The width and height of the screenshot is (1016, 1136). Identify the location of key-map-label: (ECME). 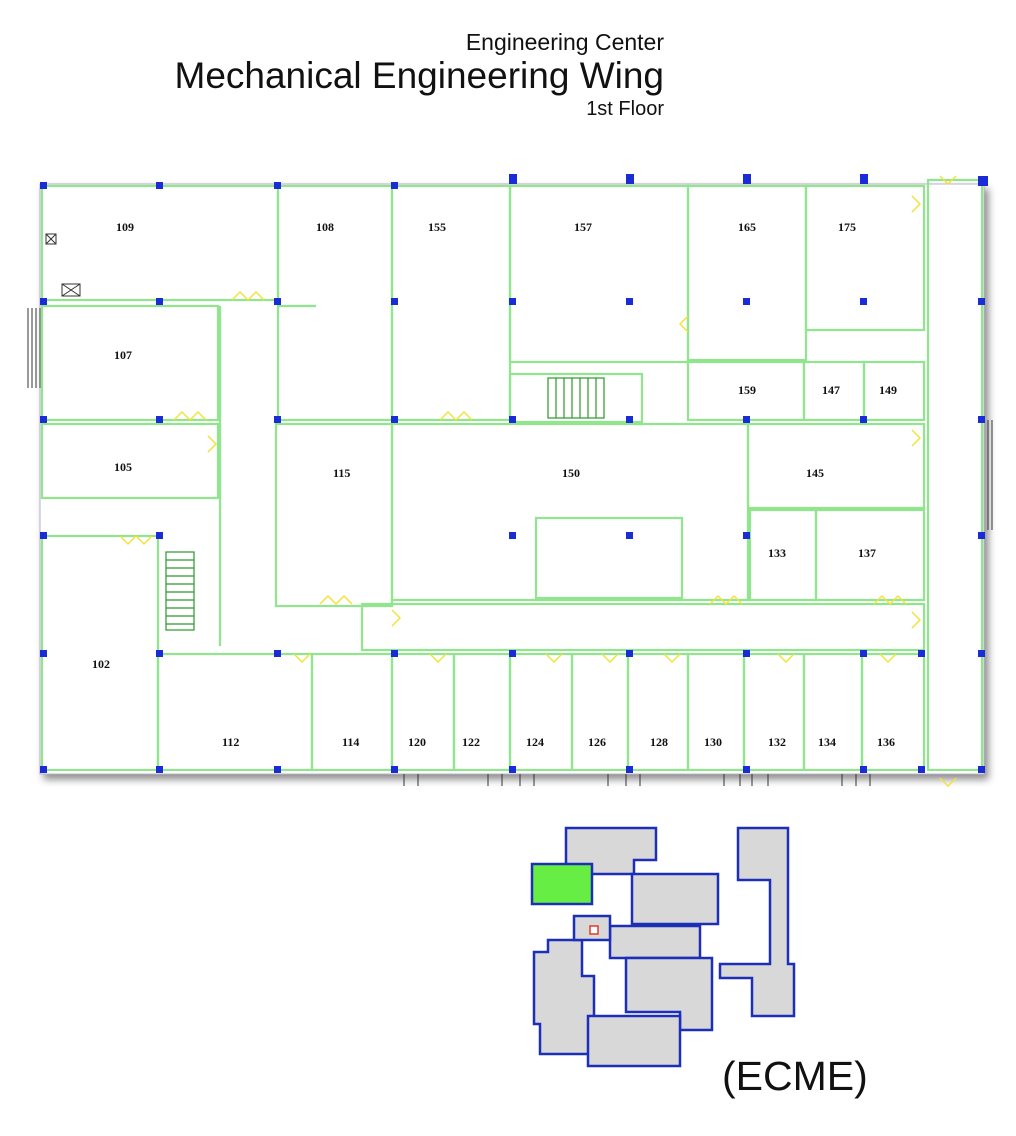
(795, 1076).